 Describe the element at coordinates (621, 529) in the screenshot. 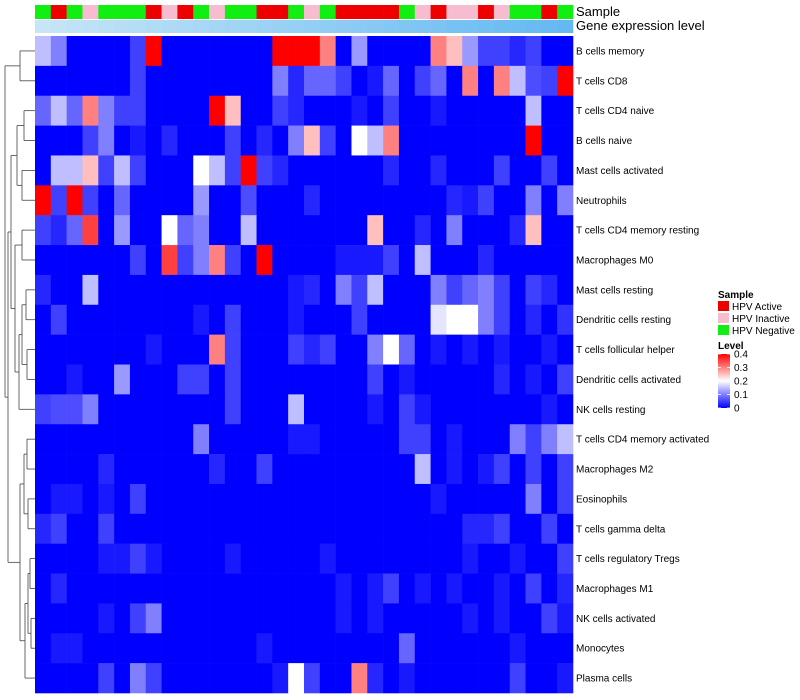

I see `row-label: T cells gamma delta` at that location.